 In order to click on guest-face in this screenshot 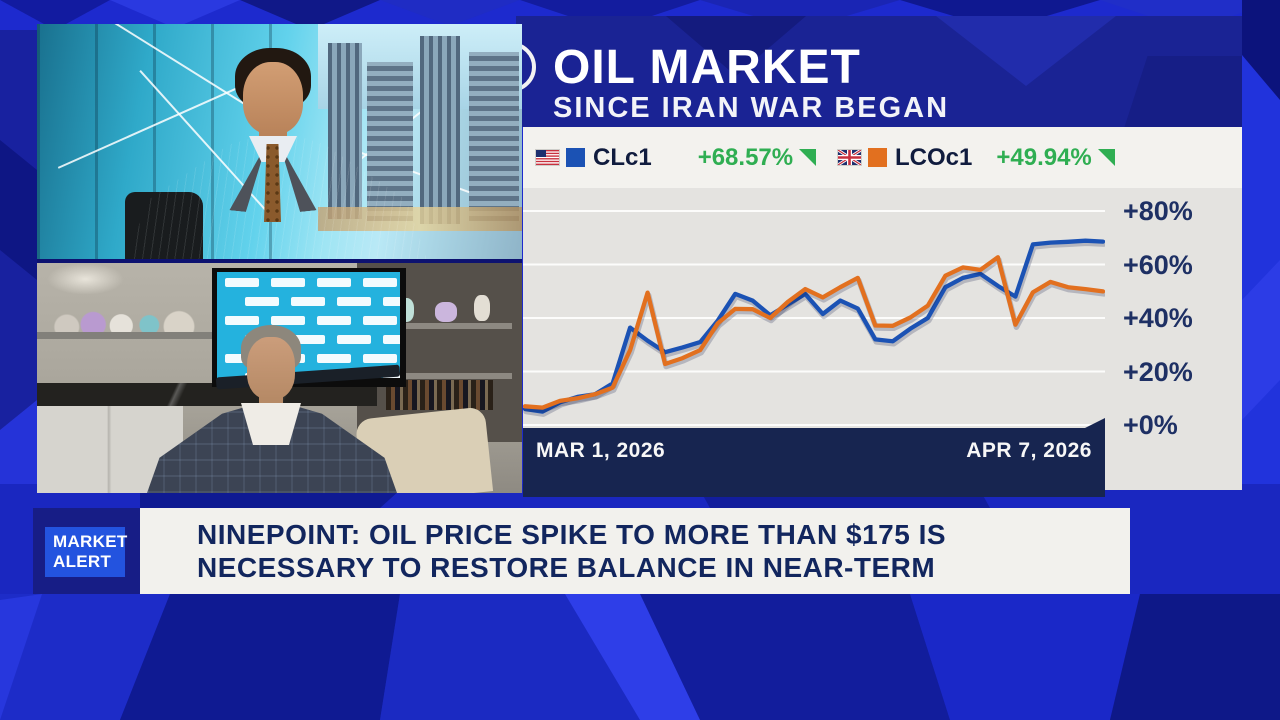, I will do `click(271, 368)`.